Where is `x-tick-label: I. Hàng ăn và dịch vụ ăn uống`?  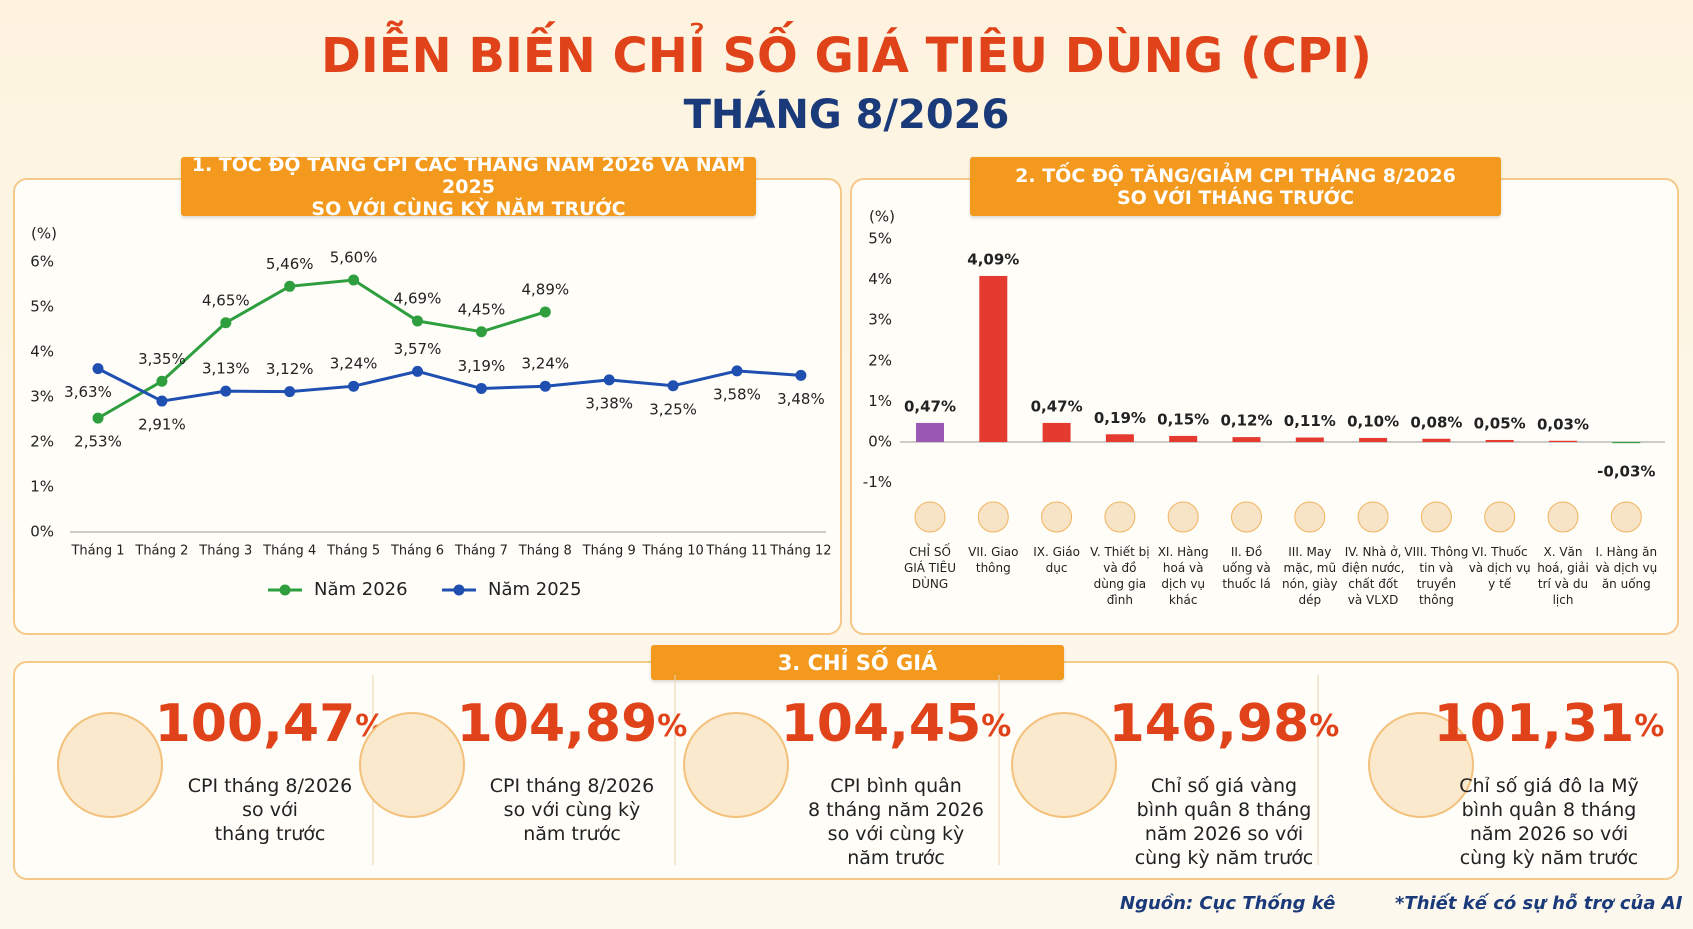
x-tick-label: I. Hàng ăn và dịch vụ ăn uống is located at coordinates (1626, 568).